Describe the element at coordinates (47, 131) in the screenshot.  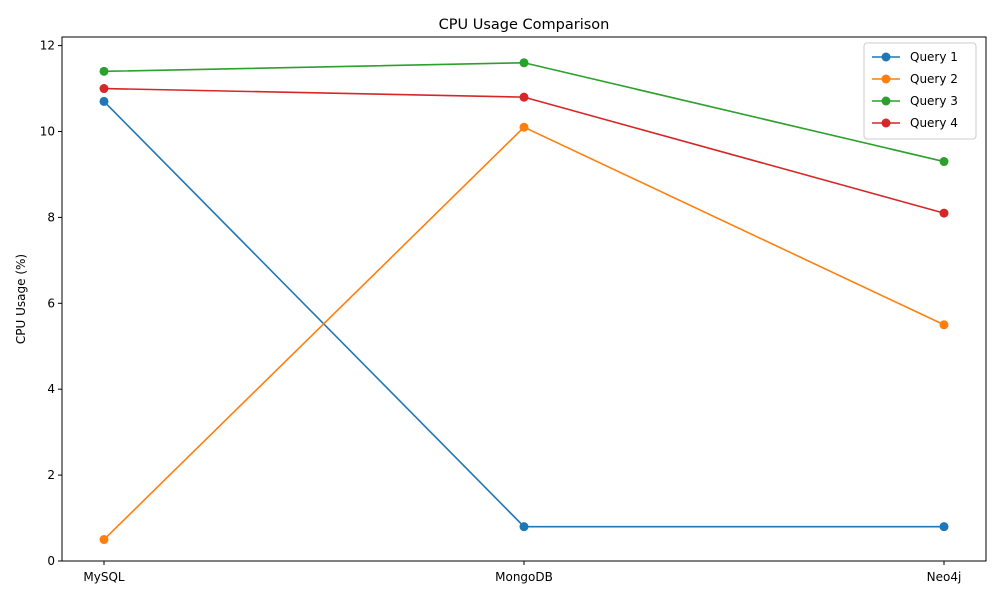
I see `y-tick-label: 10` at that location.